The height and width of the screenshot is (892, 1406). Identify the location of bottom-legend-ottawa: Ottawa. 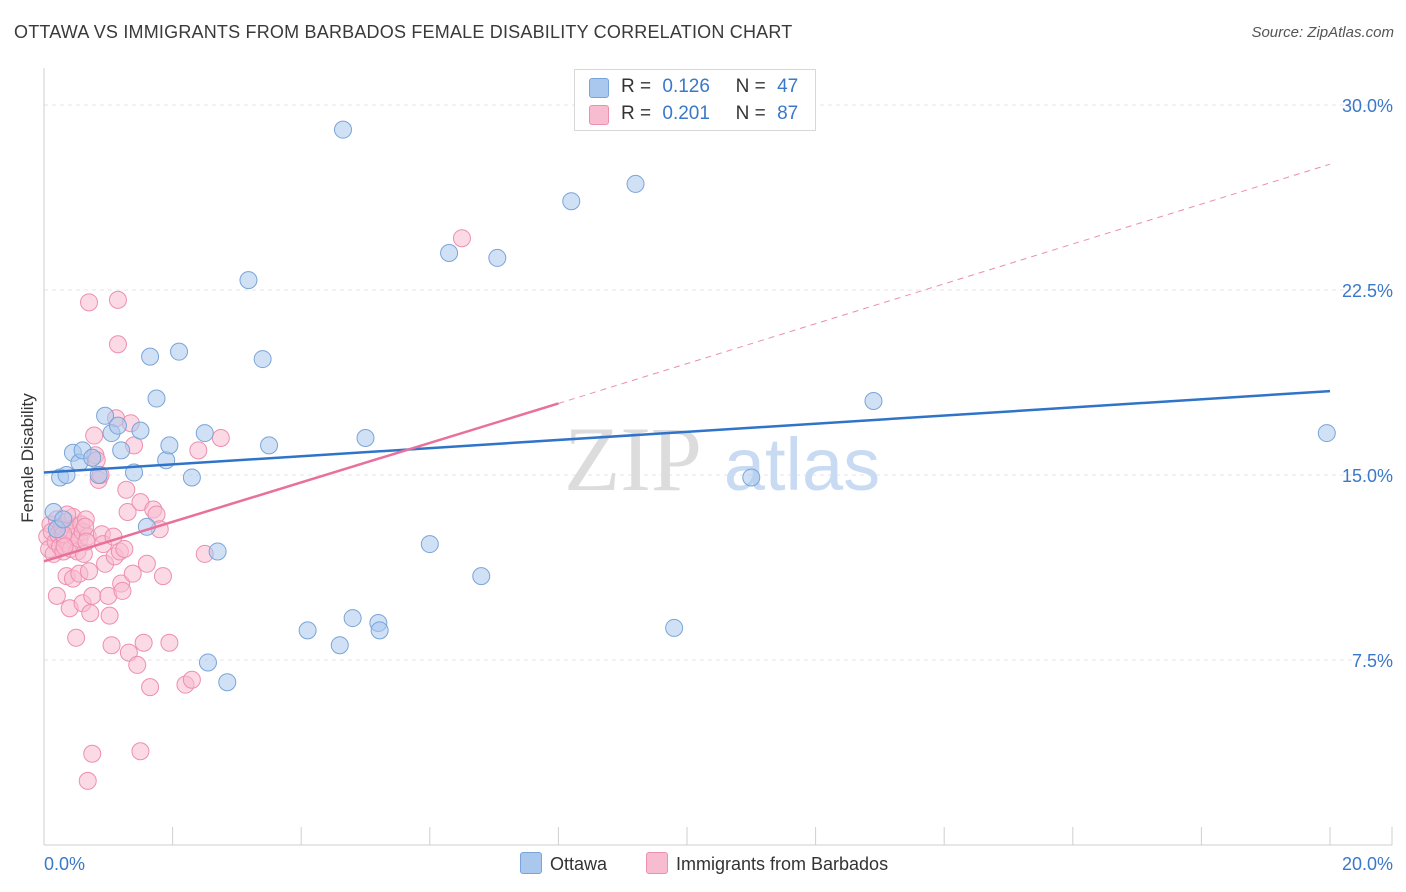
(563, 863).